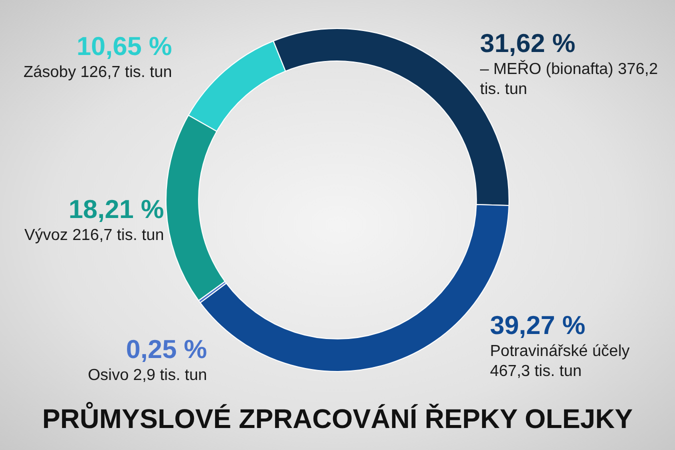 The width and height of the screenshot is (675, 450). Describe the element at coordinates (569, 79) in the screenshot. I see `slice-label: – MEŘO (bionafta) 376,2 tis. tun` at that location.